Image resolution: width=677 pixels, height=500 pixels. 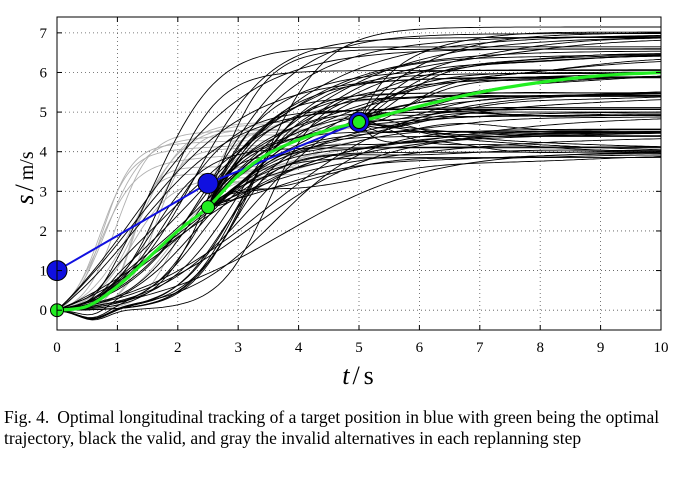 I want to click on x-tick-labels: 0 1 2 3 4 5 6 7 8 9 10, so click(x=360, y=348).